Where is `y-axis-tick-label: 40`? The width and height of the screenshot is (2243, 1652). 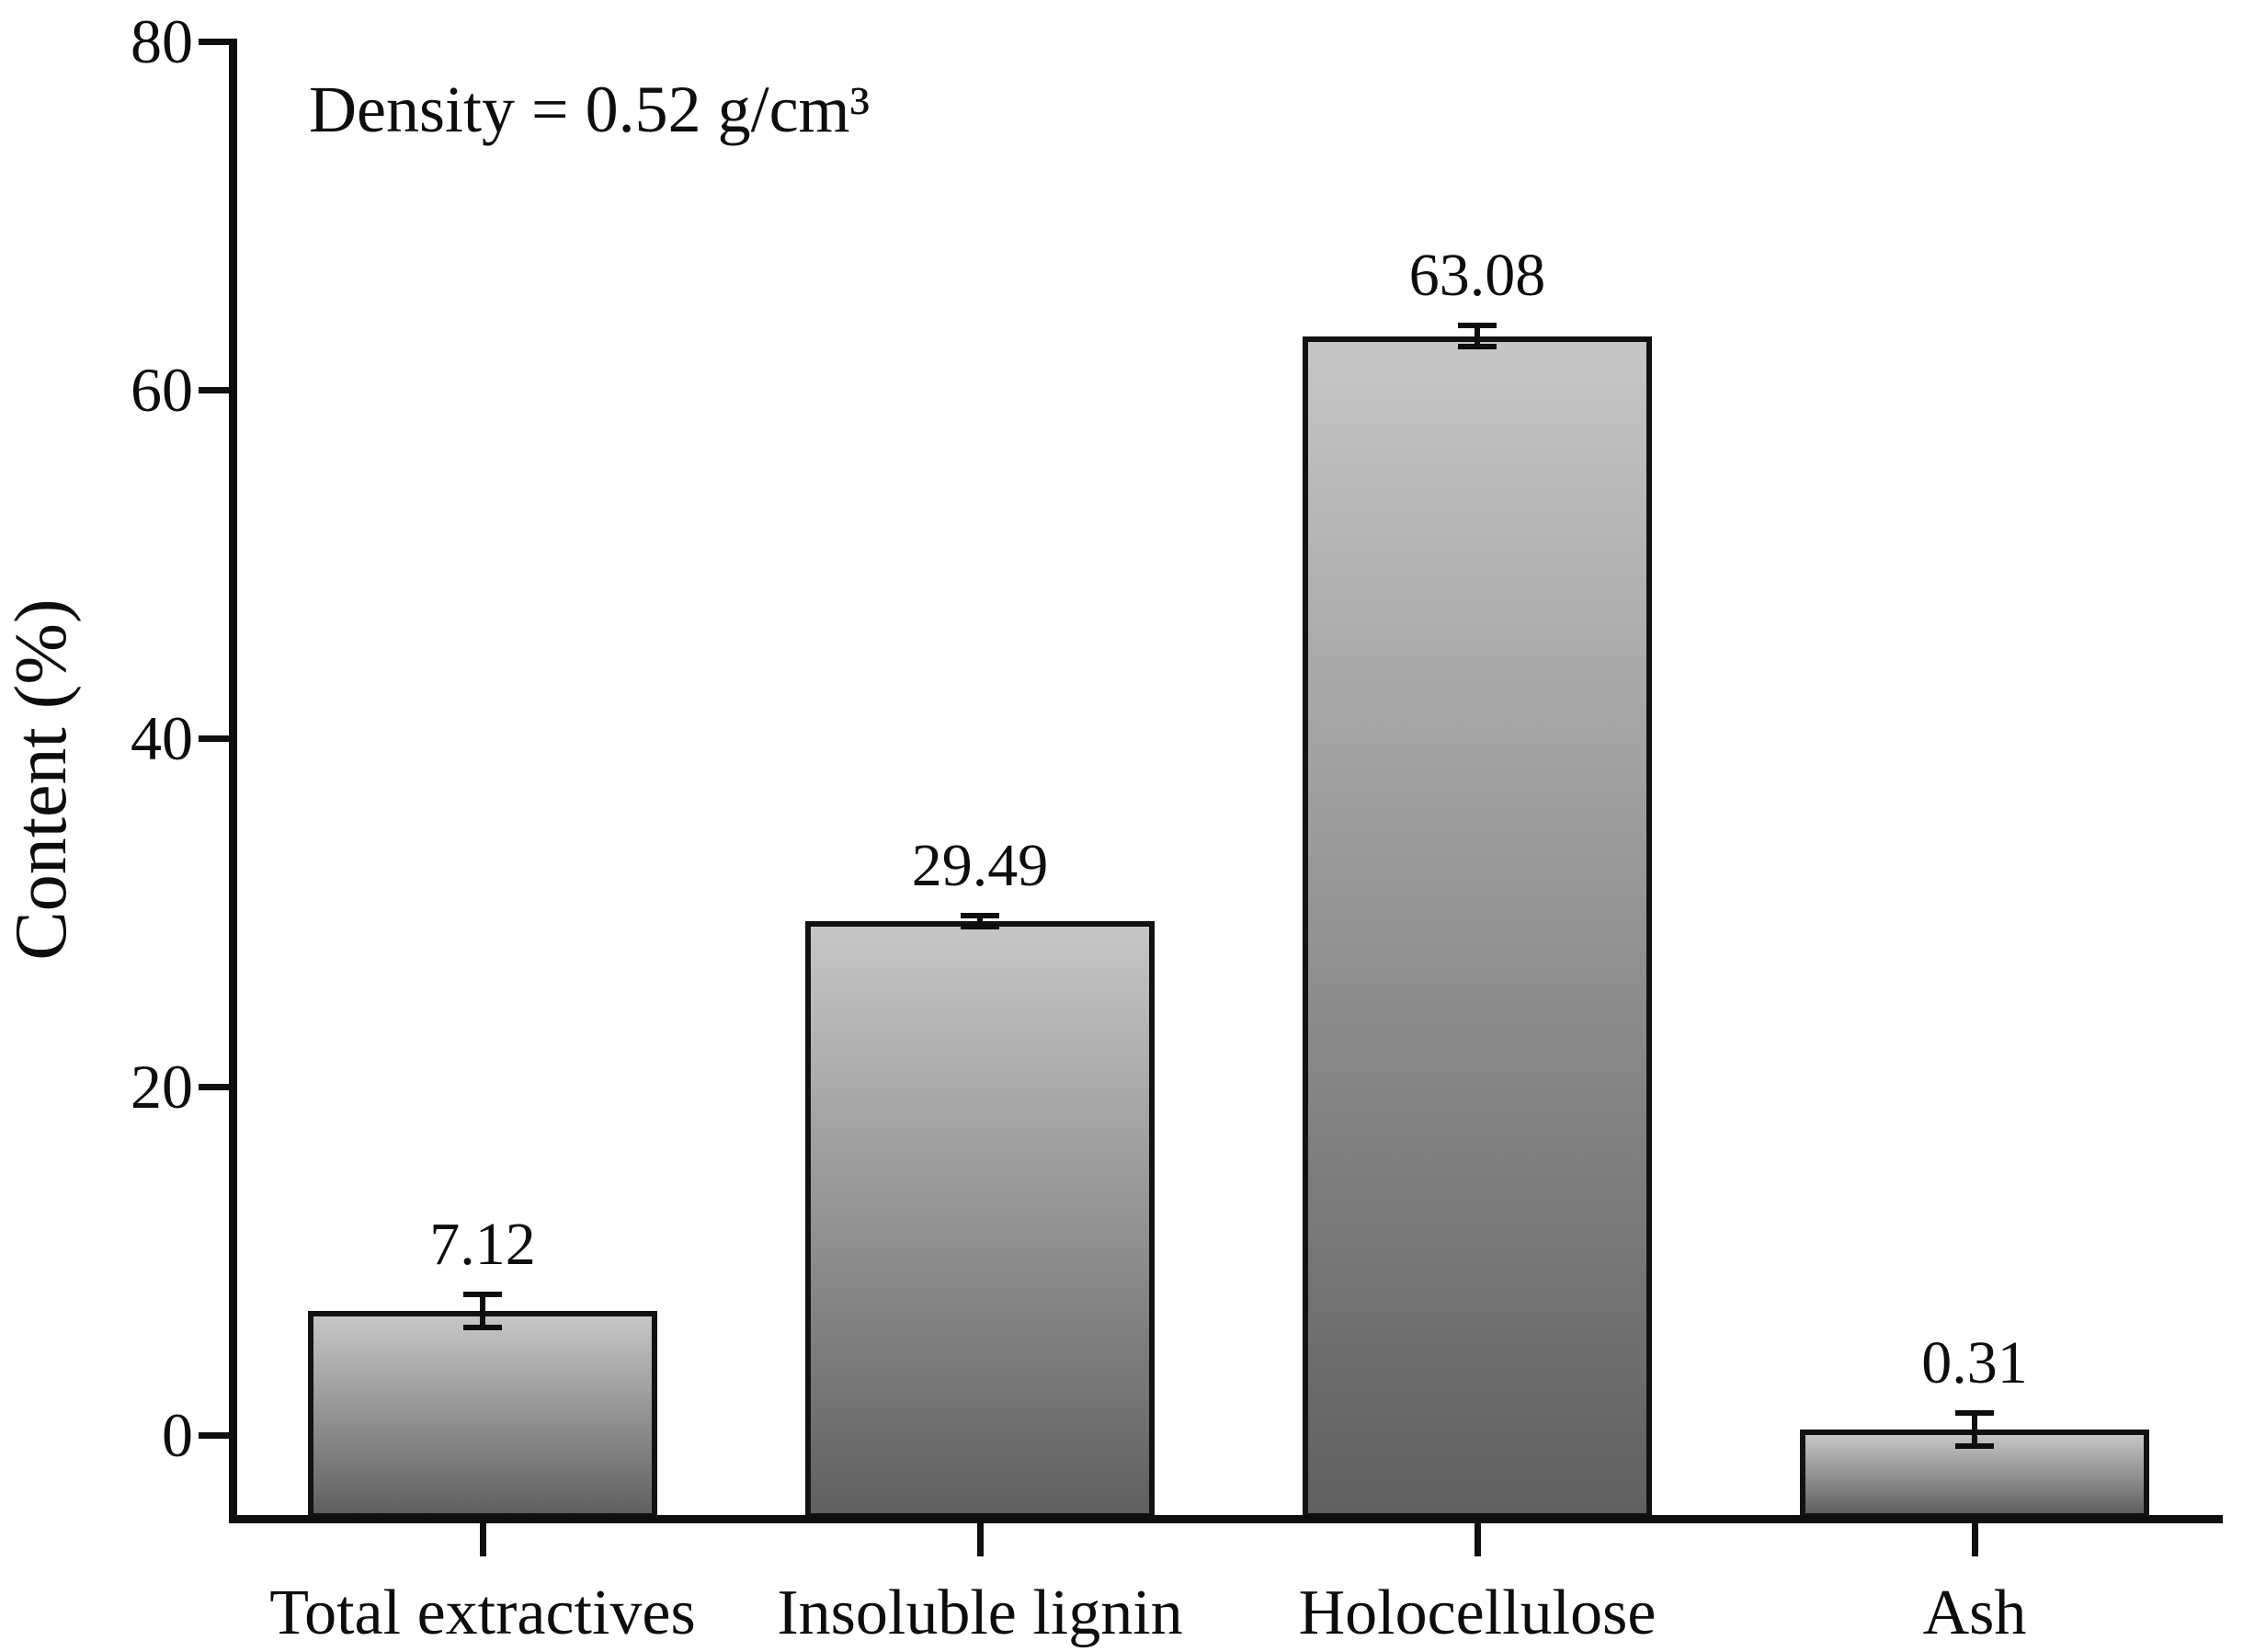 y-axis-tick-label: 40 is located at coordinates (162, 738).